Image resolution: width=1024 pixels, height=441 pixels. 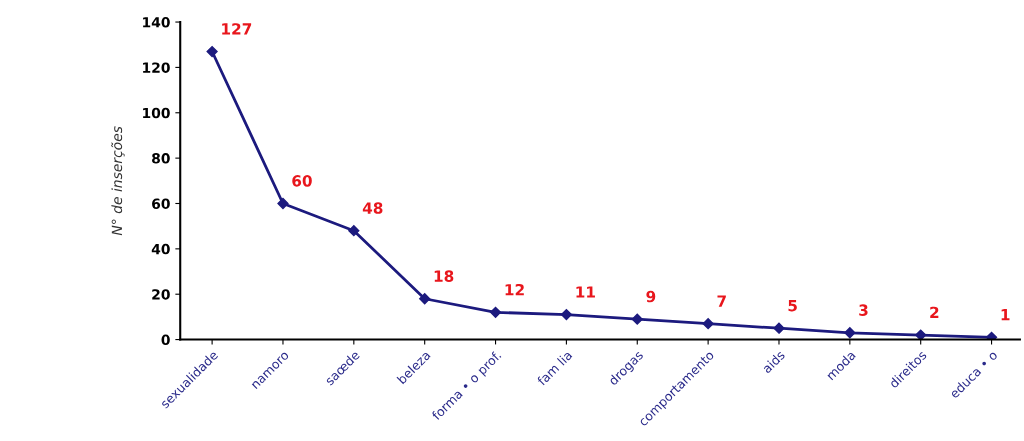 What do you see at coordinates (237, 29) in the screenshot?
I see `data-label: 127` at bounding box center [237, 29].